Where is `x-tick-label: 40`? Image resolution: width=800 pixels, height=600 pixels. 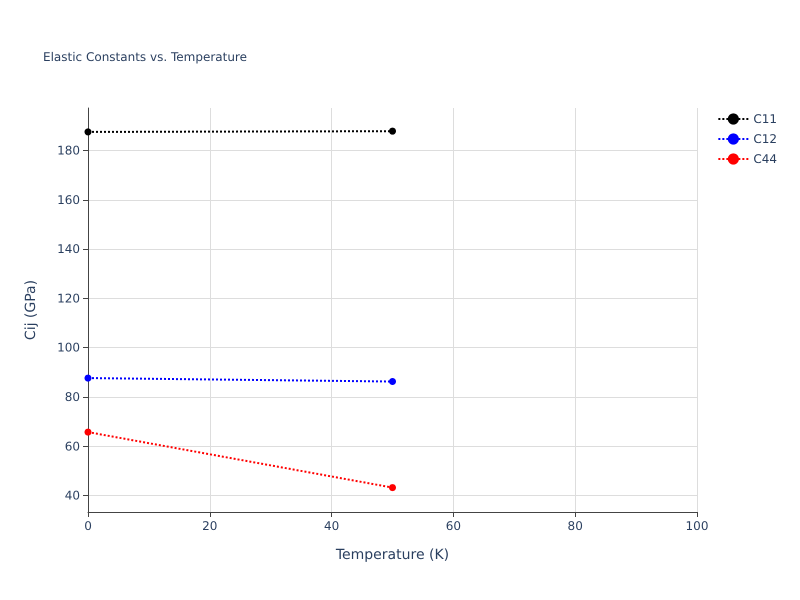 x-tick-label: 40 is located at coordinates (332, 526).